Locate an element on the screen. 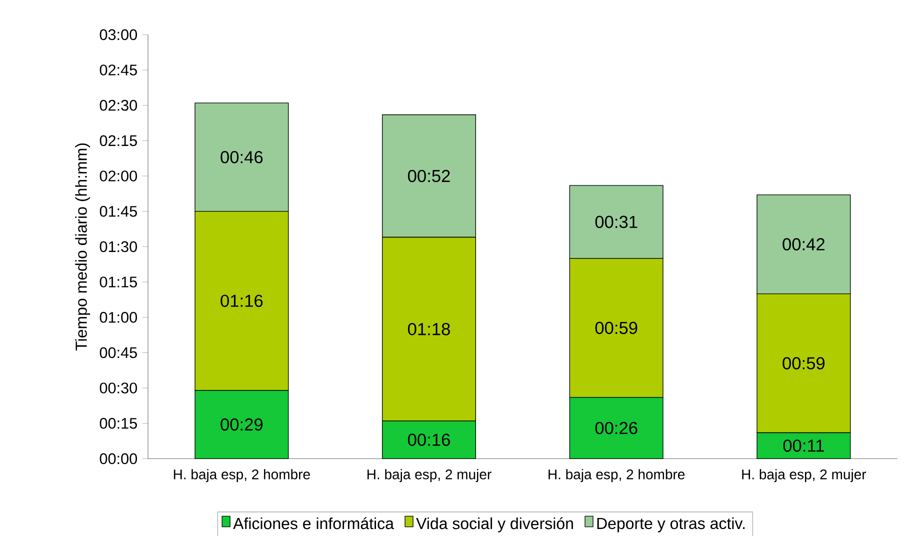 This screenshot has width=909, height=536. data-label: 00:16 is located at coordinates (429, 440).